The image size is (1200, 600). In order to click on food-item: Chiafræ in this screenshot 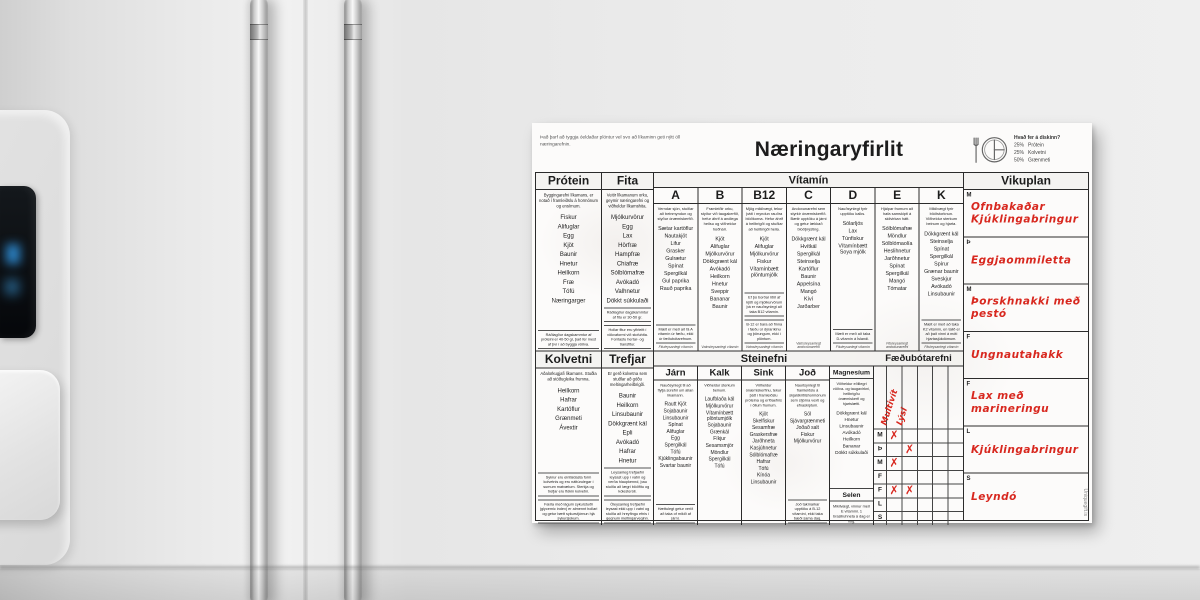, I will do `click(627, 263)`.